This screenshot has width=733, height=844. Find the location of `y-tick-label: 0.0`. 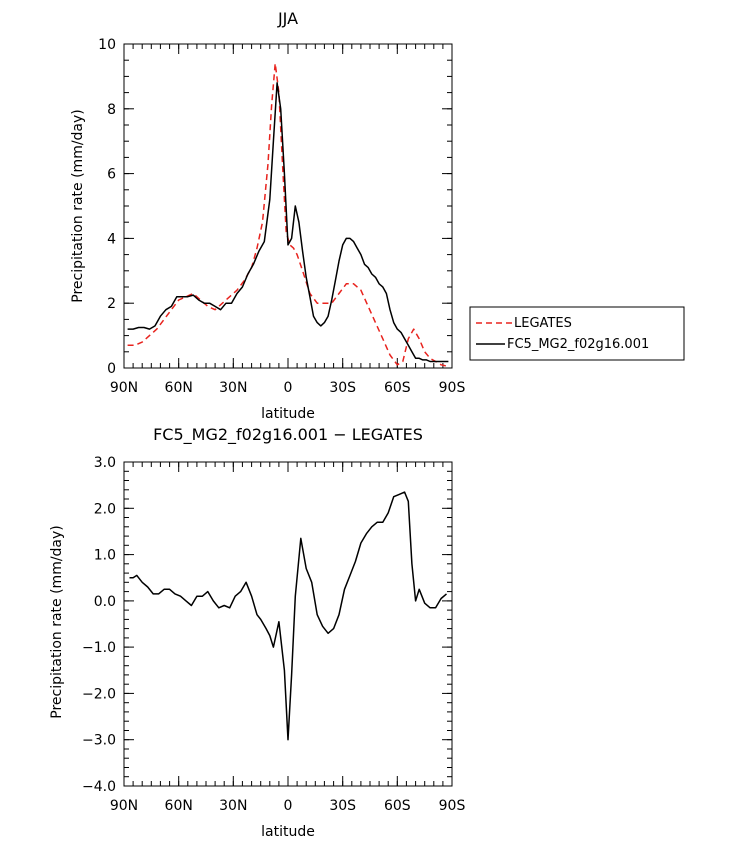

y-tick-label: 0.0 is located at coordinates (105, 602).